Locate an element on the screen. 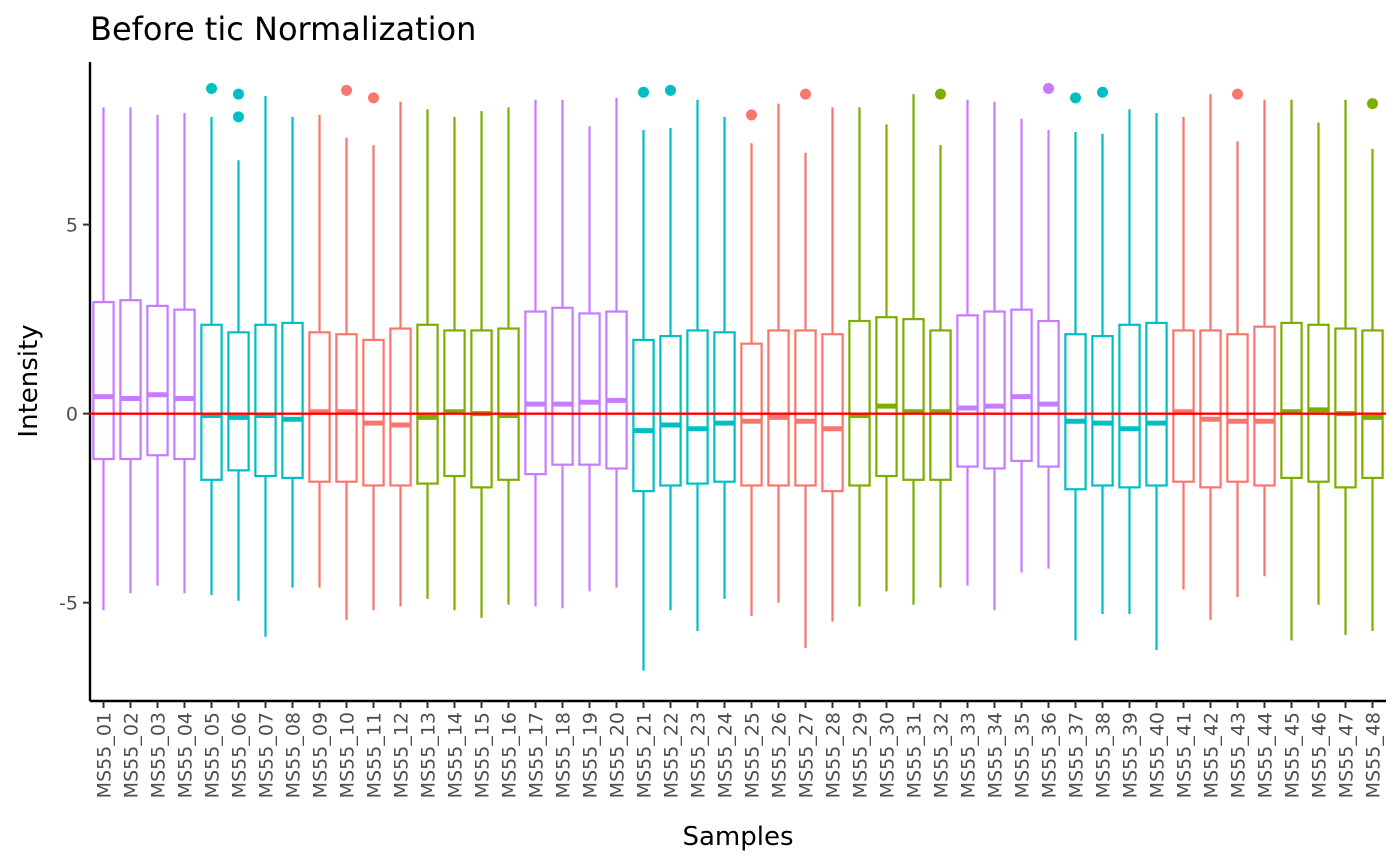 This screenshot has height=866, width=1400. y-axis-ticks: -5 0 5 is located at coordinates (74, 415).